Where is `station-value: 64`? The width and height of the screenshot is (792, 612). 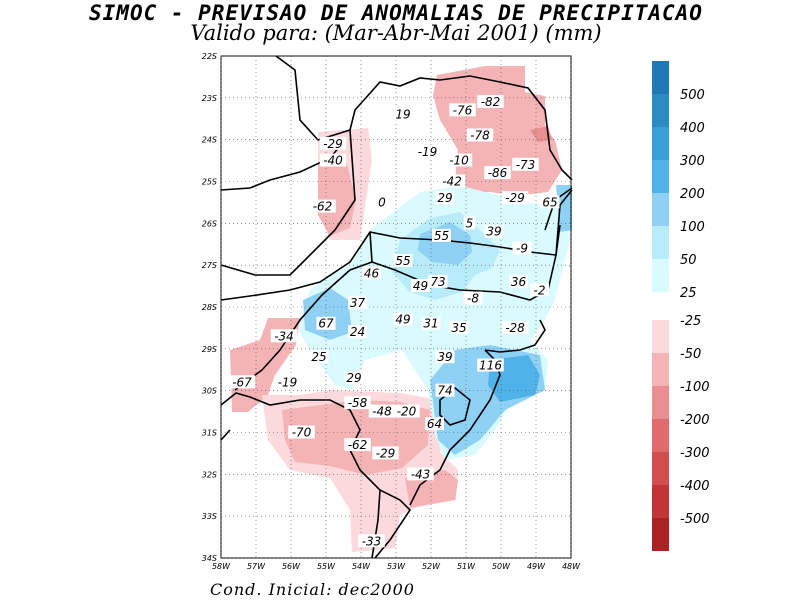
station-value: 64 is located at coordinates (434, 424).